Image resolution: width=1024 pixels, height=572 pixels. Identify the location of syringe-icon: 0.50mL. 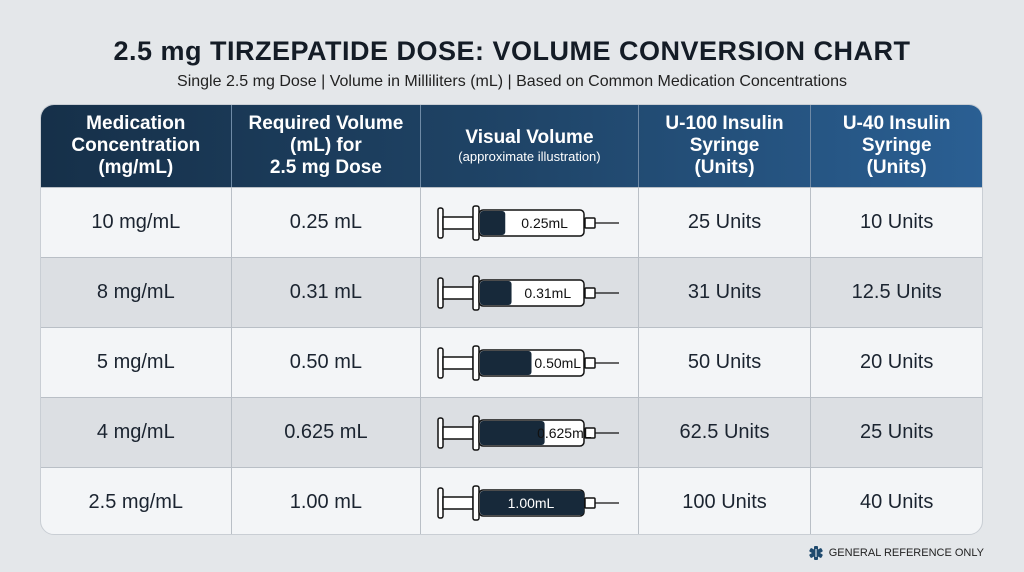
(528, 362).